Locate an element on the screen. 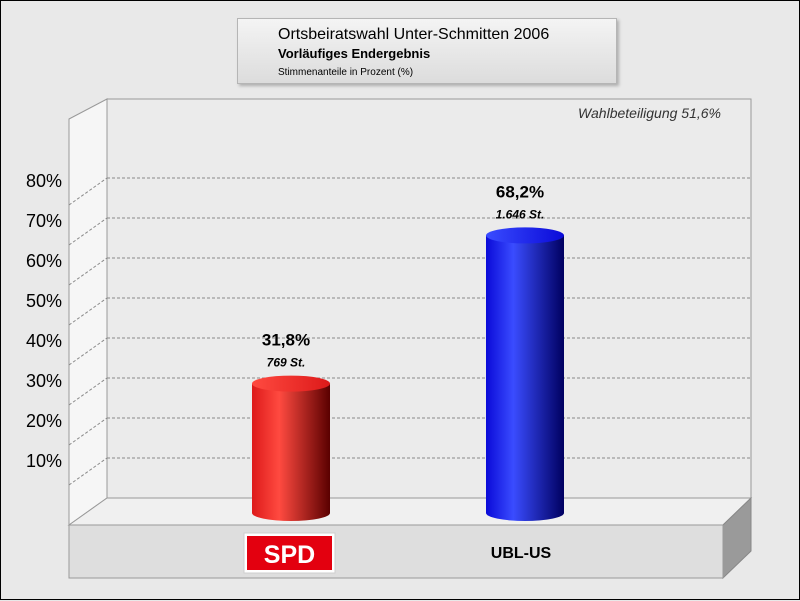 The height and width of the screenshot is (601, 800). spd-logo: SPD is located at coordinates (289, 553).